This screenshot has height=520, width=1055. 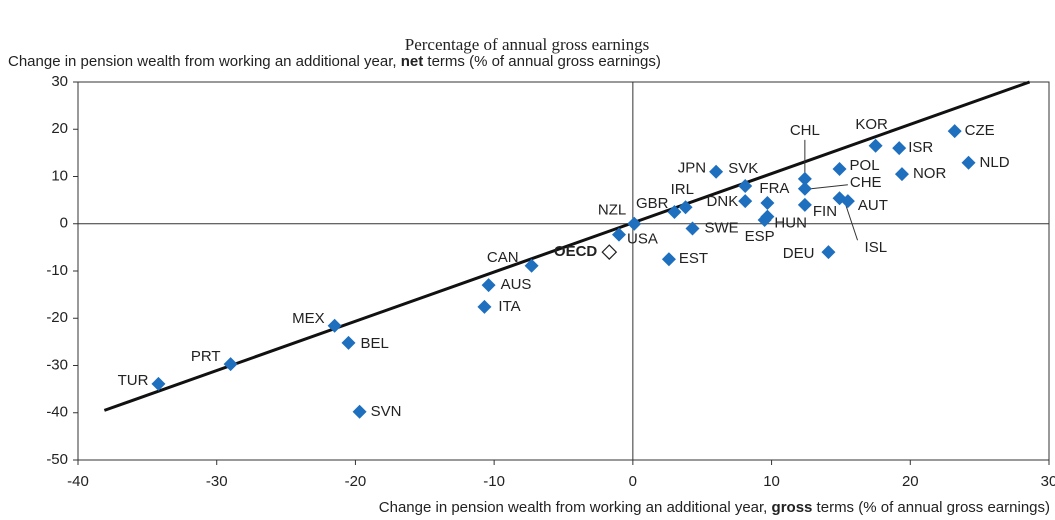 I want to click on point-label: ITA, so click(x=509, y=306).